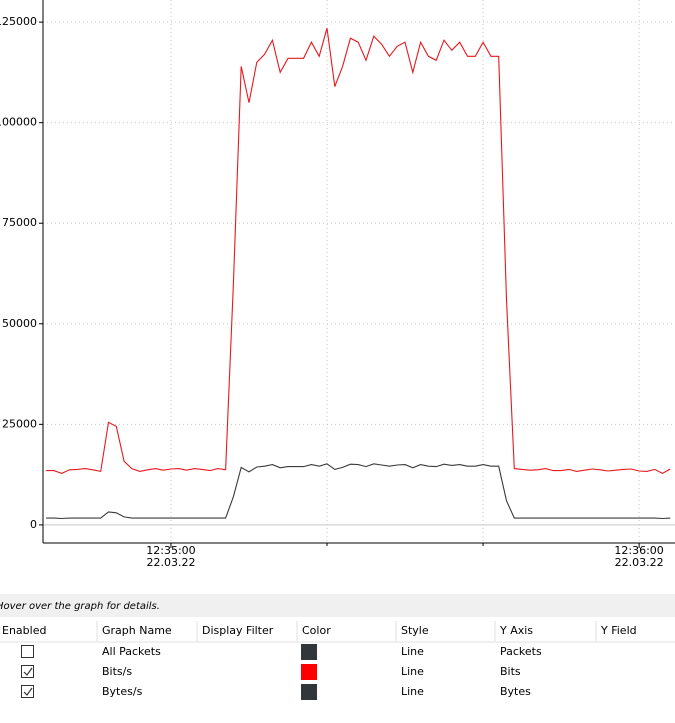  I want to click on y-tick-label: 25000, so click(19, 423).